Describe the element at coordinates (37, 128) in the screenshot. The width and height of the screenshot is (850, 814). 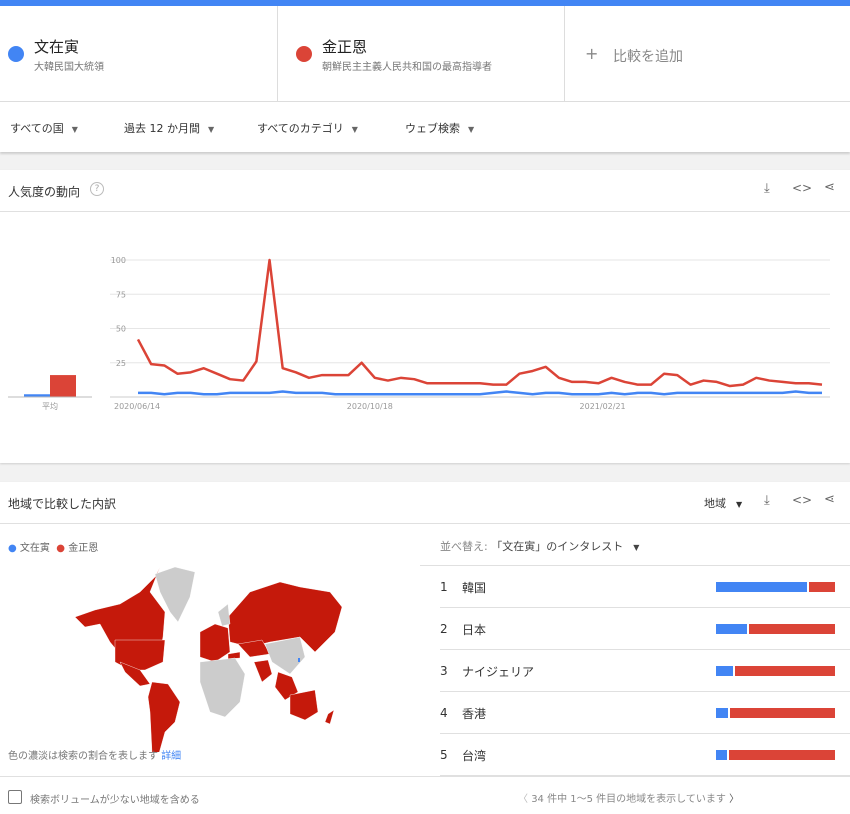
I see `filter-label: すべての国` at that location.